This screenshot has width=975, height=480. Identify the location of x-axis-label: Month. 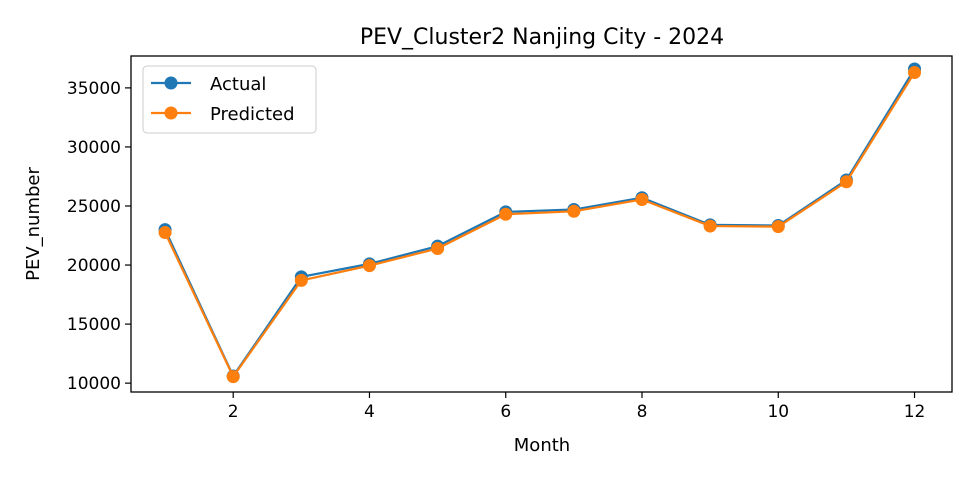
(542, 445).